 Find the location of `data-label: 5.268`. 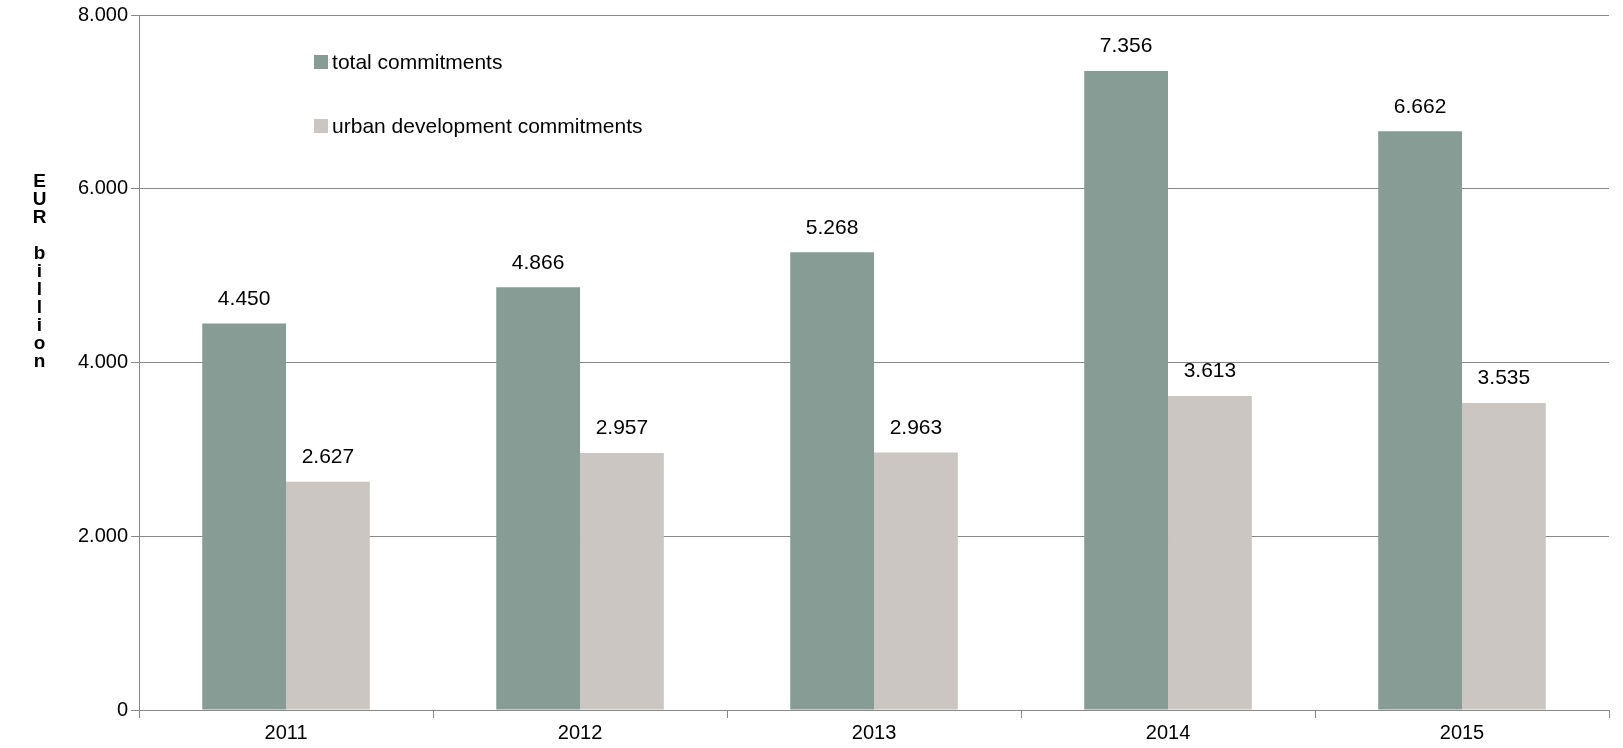

data-label: 5.268 is located at coordinates (832, 226).